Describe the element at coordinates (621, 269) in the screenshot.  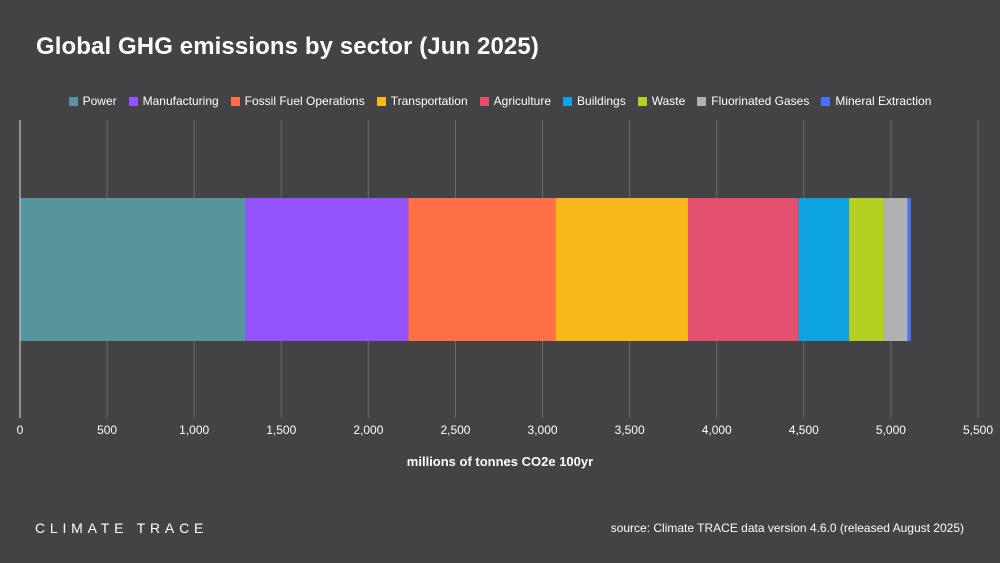
I see `bar-segment-transportation` at that location.